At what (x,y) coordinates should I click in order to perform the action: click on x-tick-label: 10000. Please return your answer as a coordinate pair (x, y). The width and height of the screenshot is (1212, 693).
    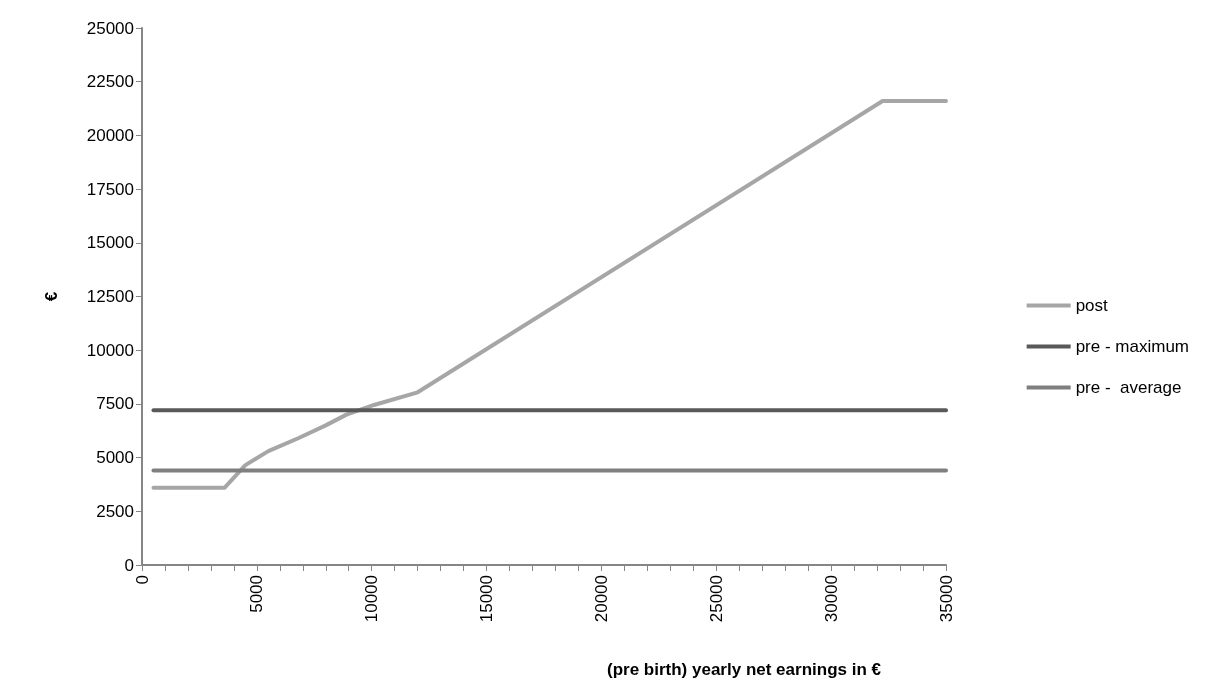
    Looking at the image, I should click on (372, 599).